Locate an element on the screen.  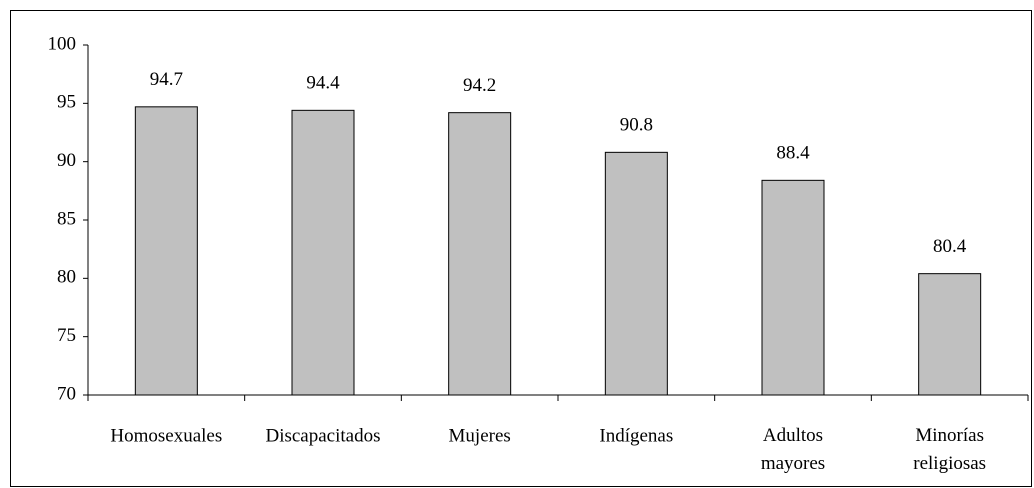
x-tick-label: Mujeres is located at coordinates (480, 435).